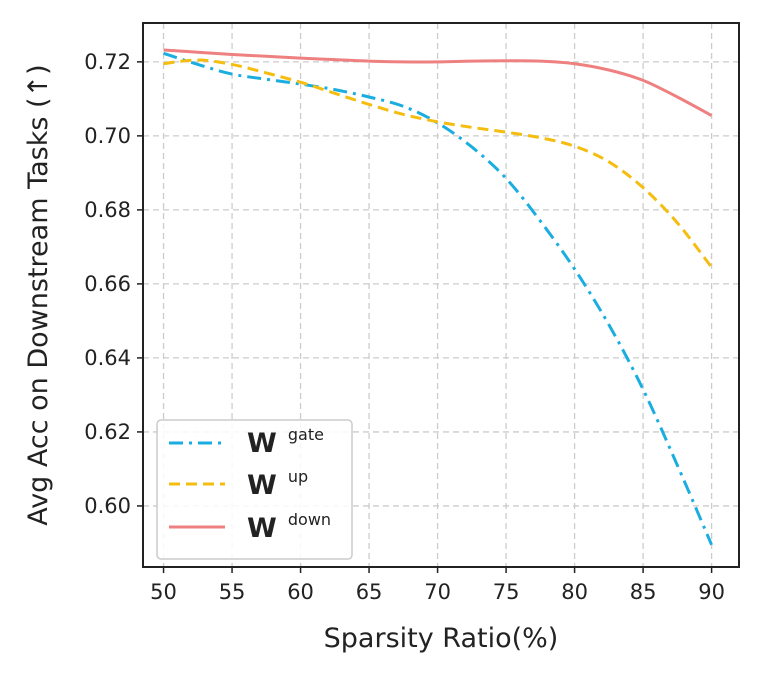 The height and width of the screenshot is (679, 764). What do you see at coordinates (107, 210) in the screenshot?
I see `y-tick-label: 0.68` at bounding box center [107, 210].